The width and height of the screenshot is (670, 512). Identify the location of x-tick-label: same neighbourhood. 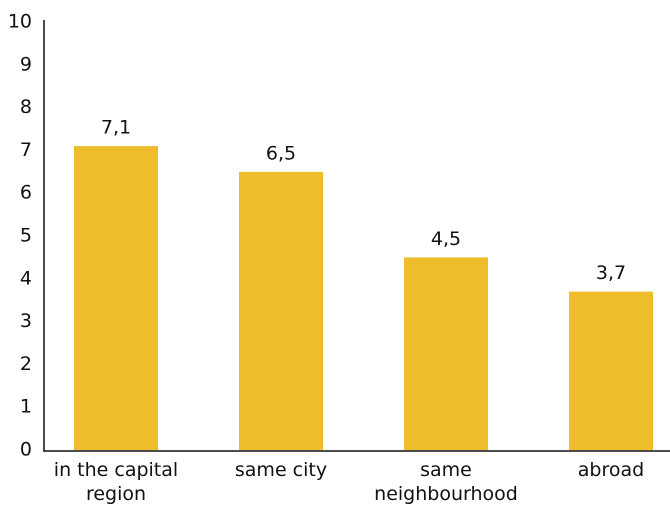
(446, 482).